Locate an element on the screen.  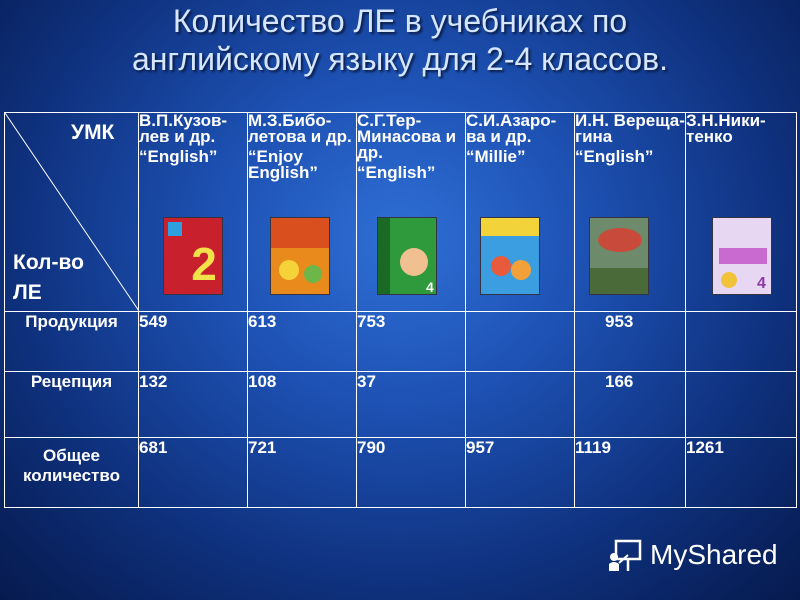
column-author: В.П.Кузов-лев и др. is located at coordinates (183, 128).